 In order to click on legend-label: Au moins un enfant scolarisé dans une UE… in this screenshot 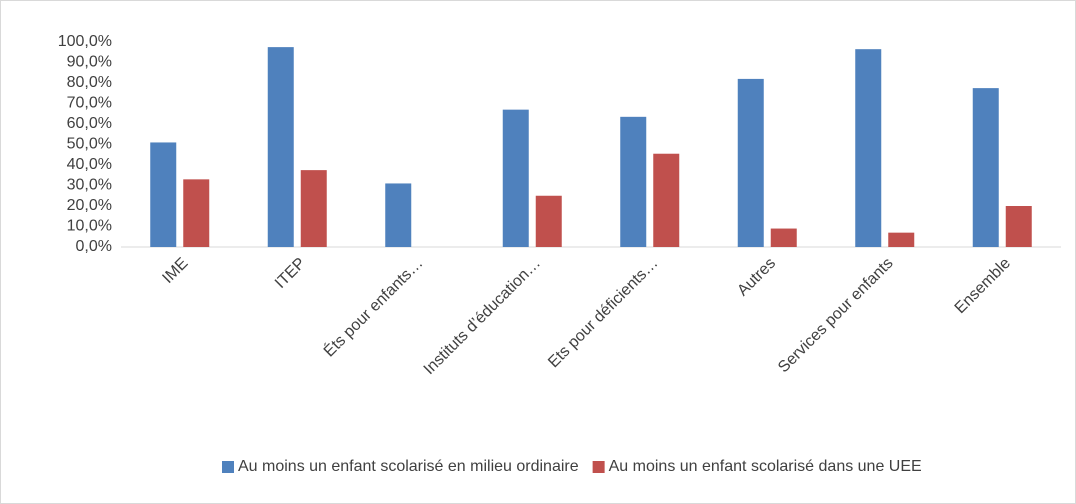, I will do `click(765, 466)`.